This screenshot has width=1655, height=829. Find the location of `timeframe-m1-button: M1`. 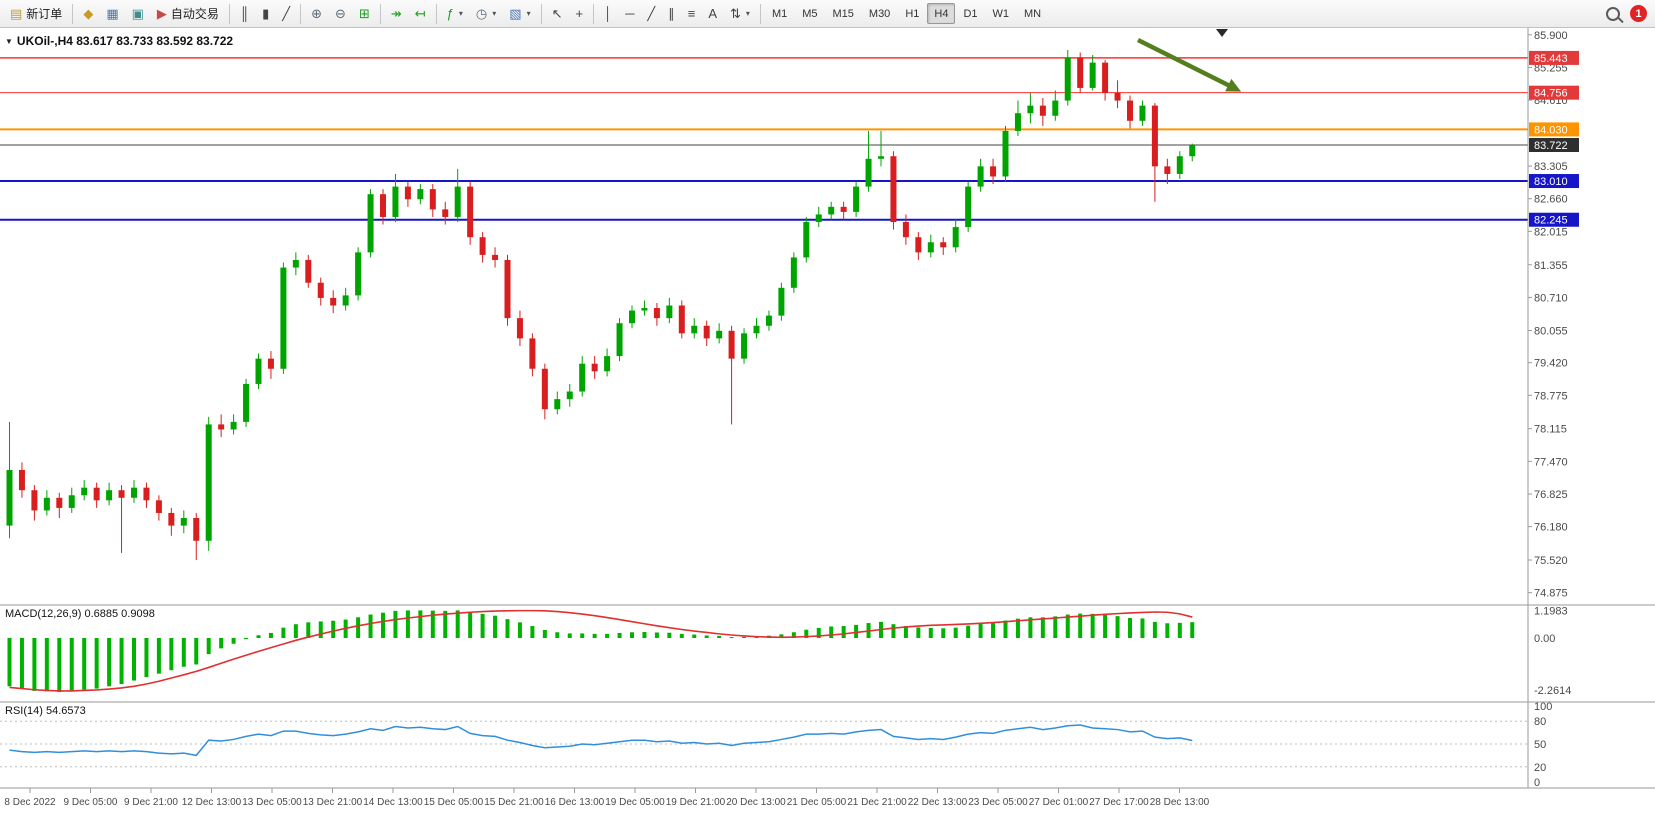

timeframe-m1-button: M1 is located at coordinates (779, 13).